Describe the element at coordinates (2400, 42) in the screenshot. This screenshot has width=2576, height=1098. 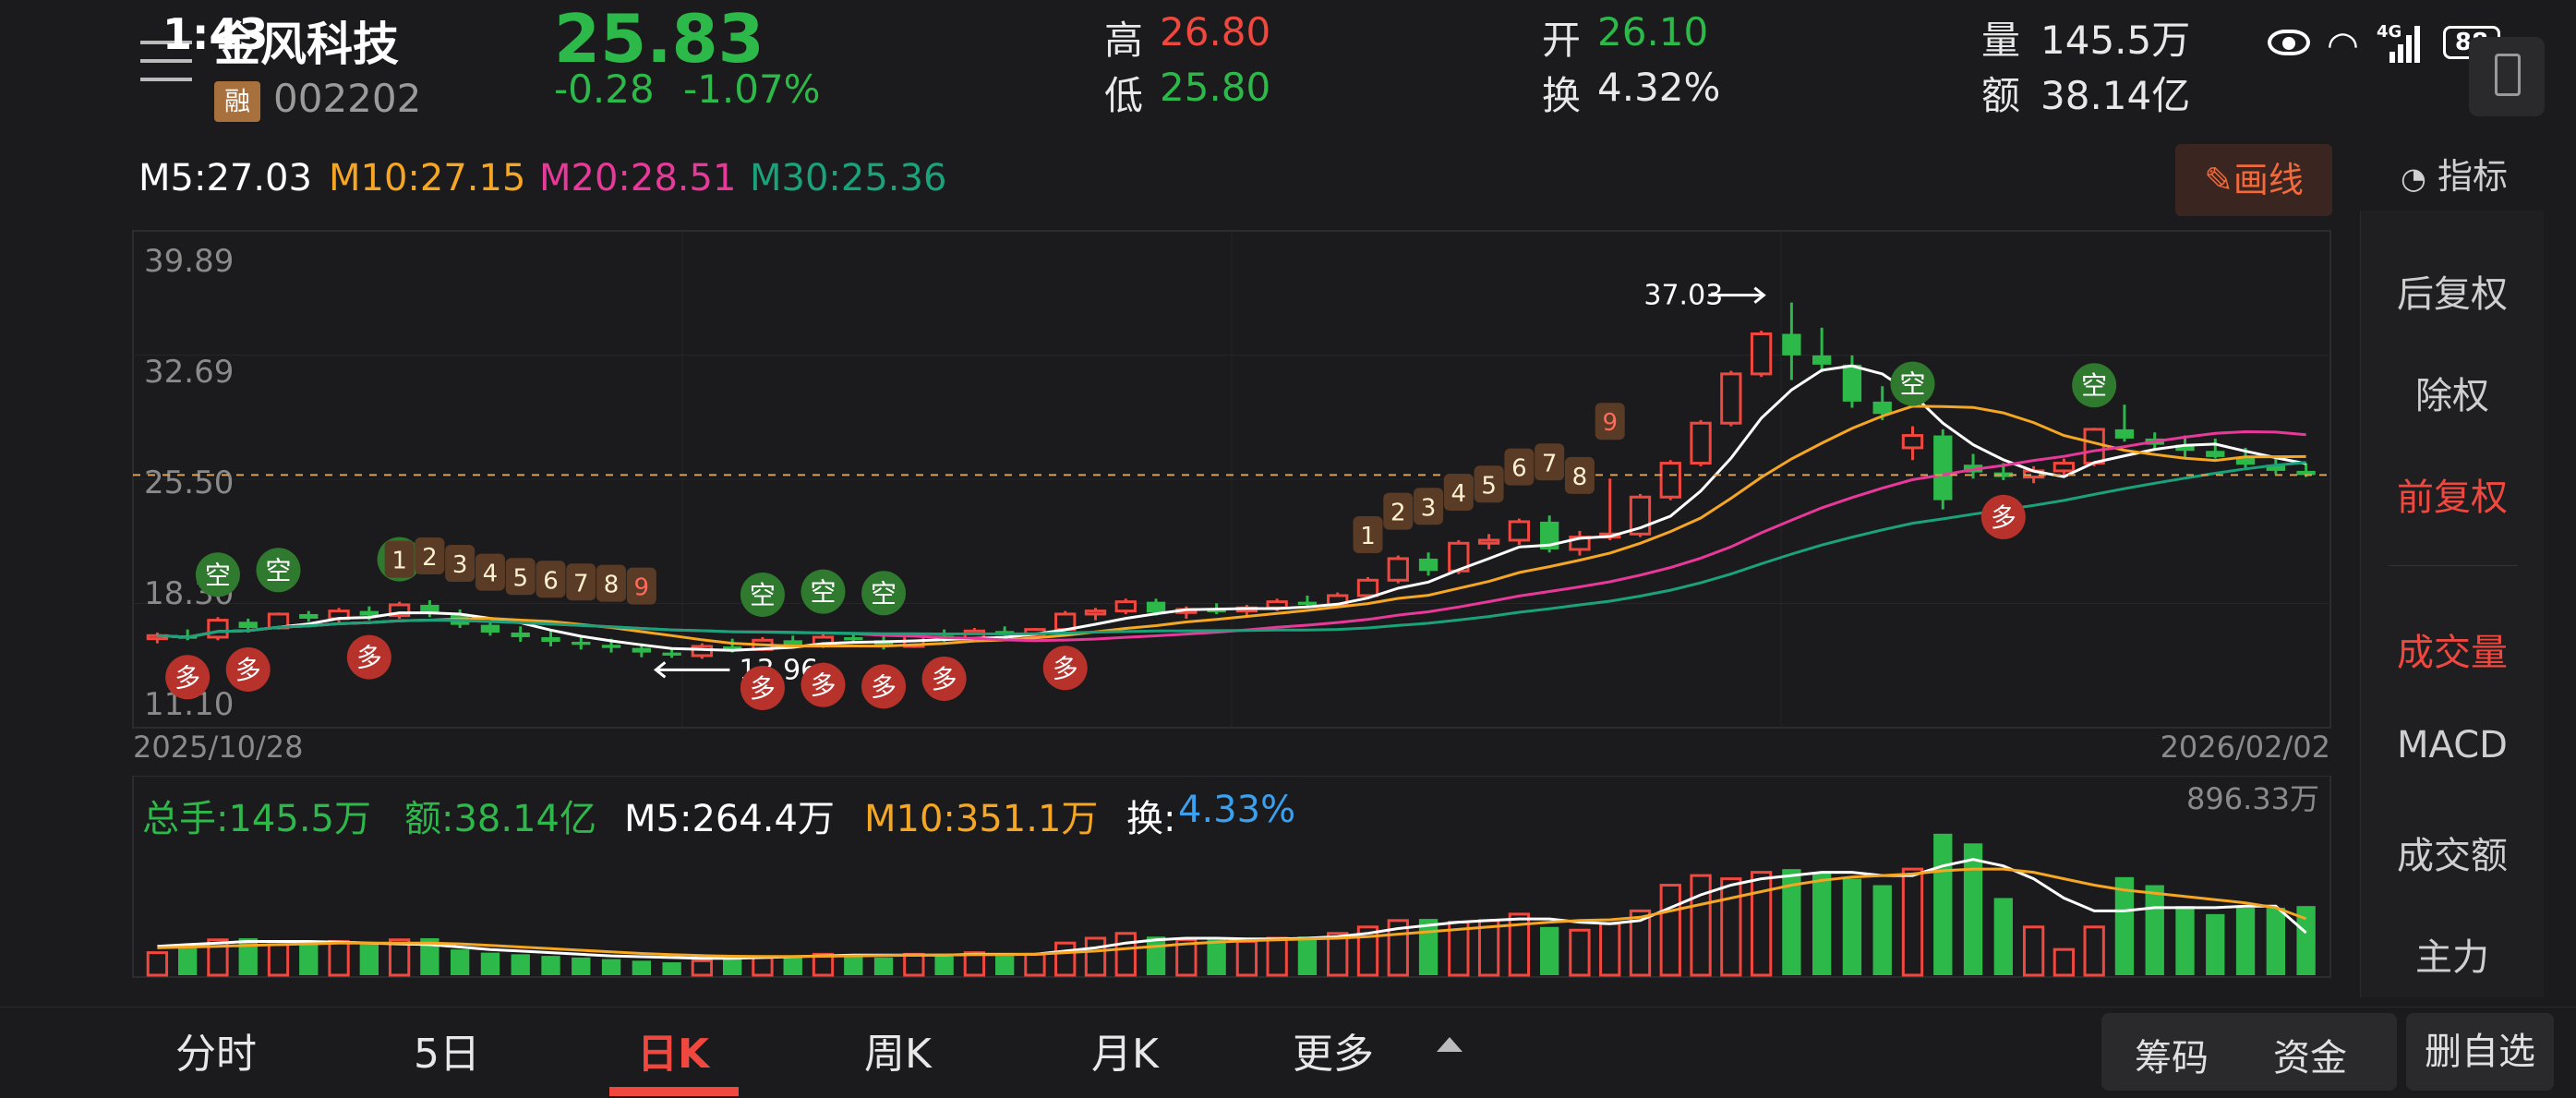
I see `signal-icon: 4G` at that location.